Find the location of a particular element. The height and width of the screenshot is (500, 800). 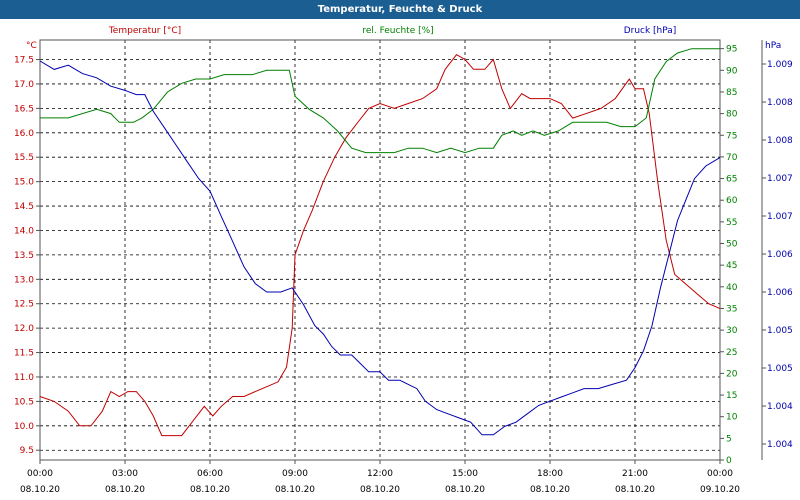

humidity-tick-label: 20 is located at coordinates (732, 374).